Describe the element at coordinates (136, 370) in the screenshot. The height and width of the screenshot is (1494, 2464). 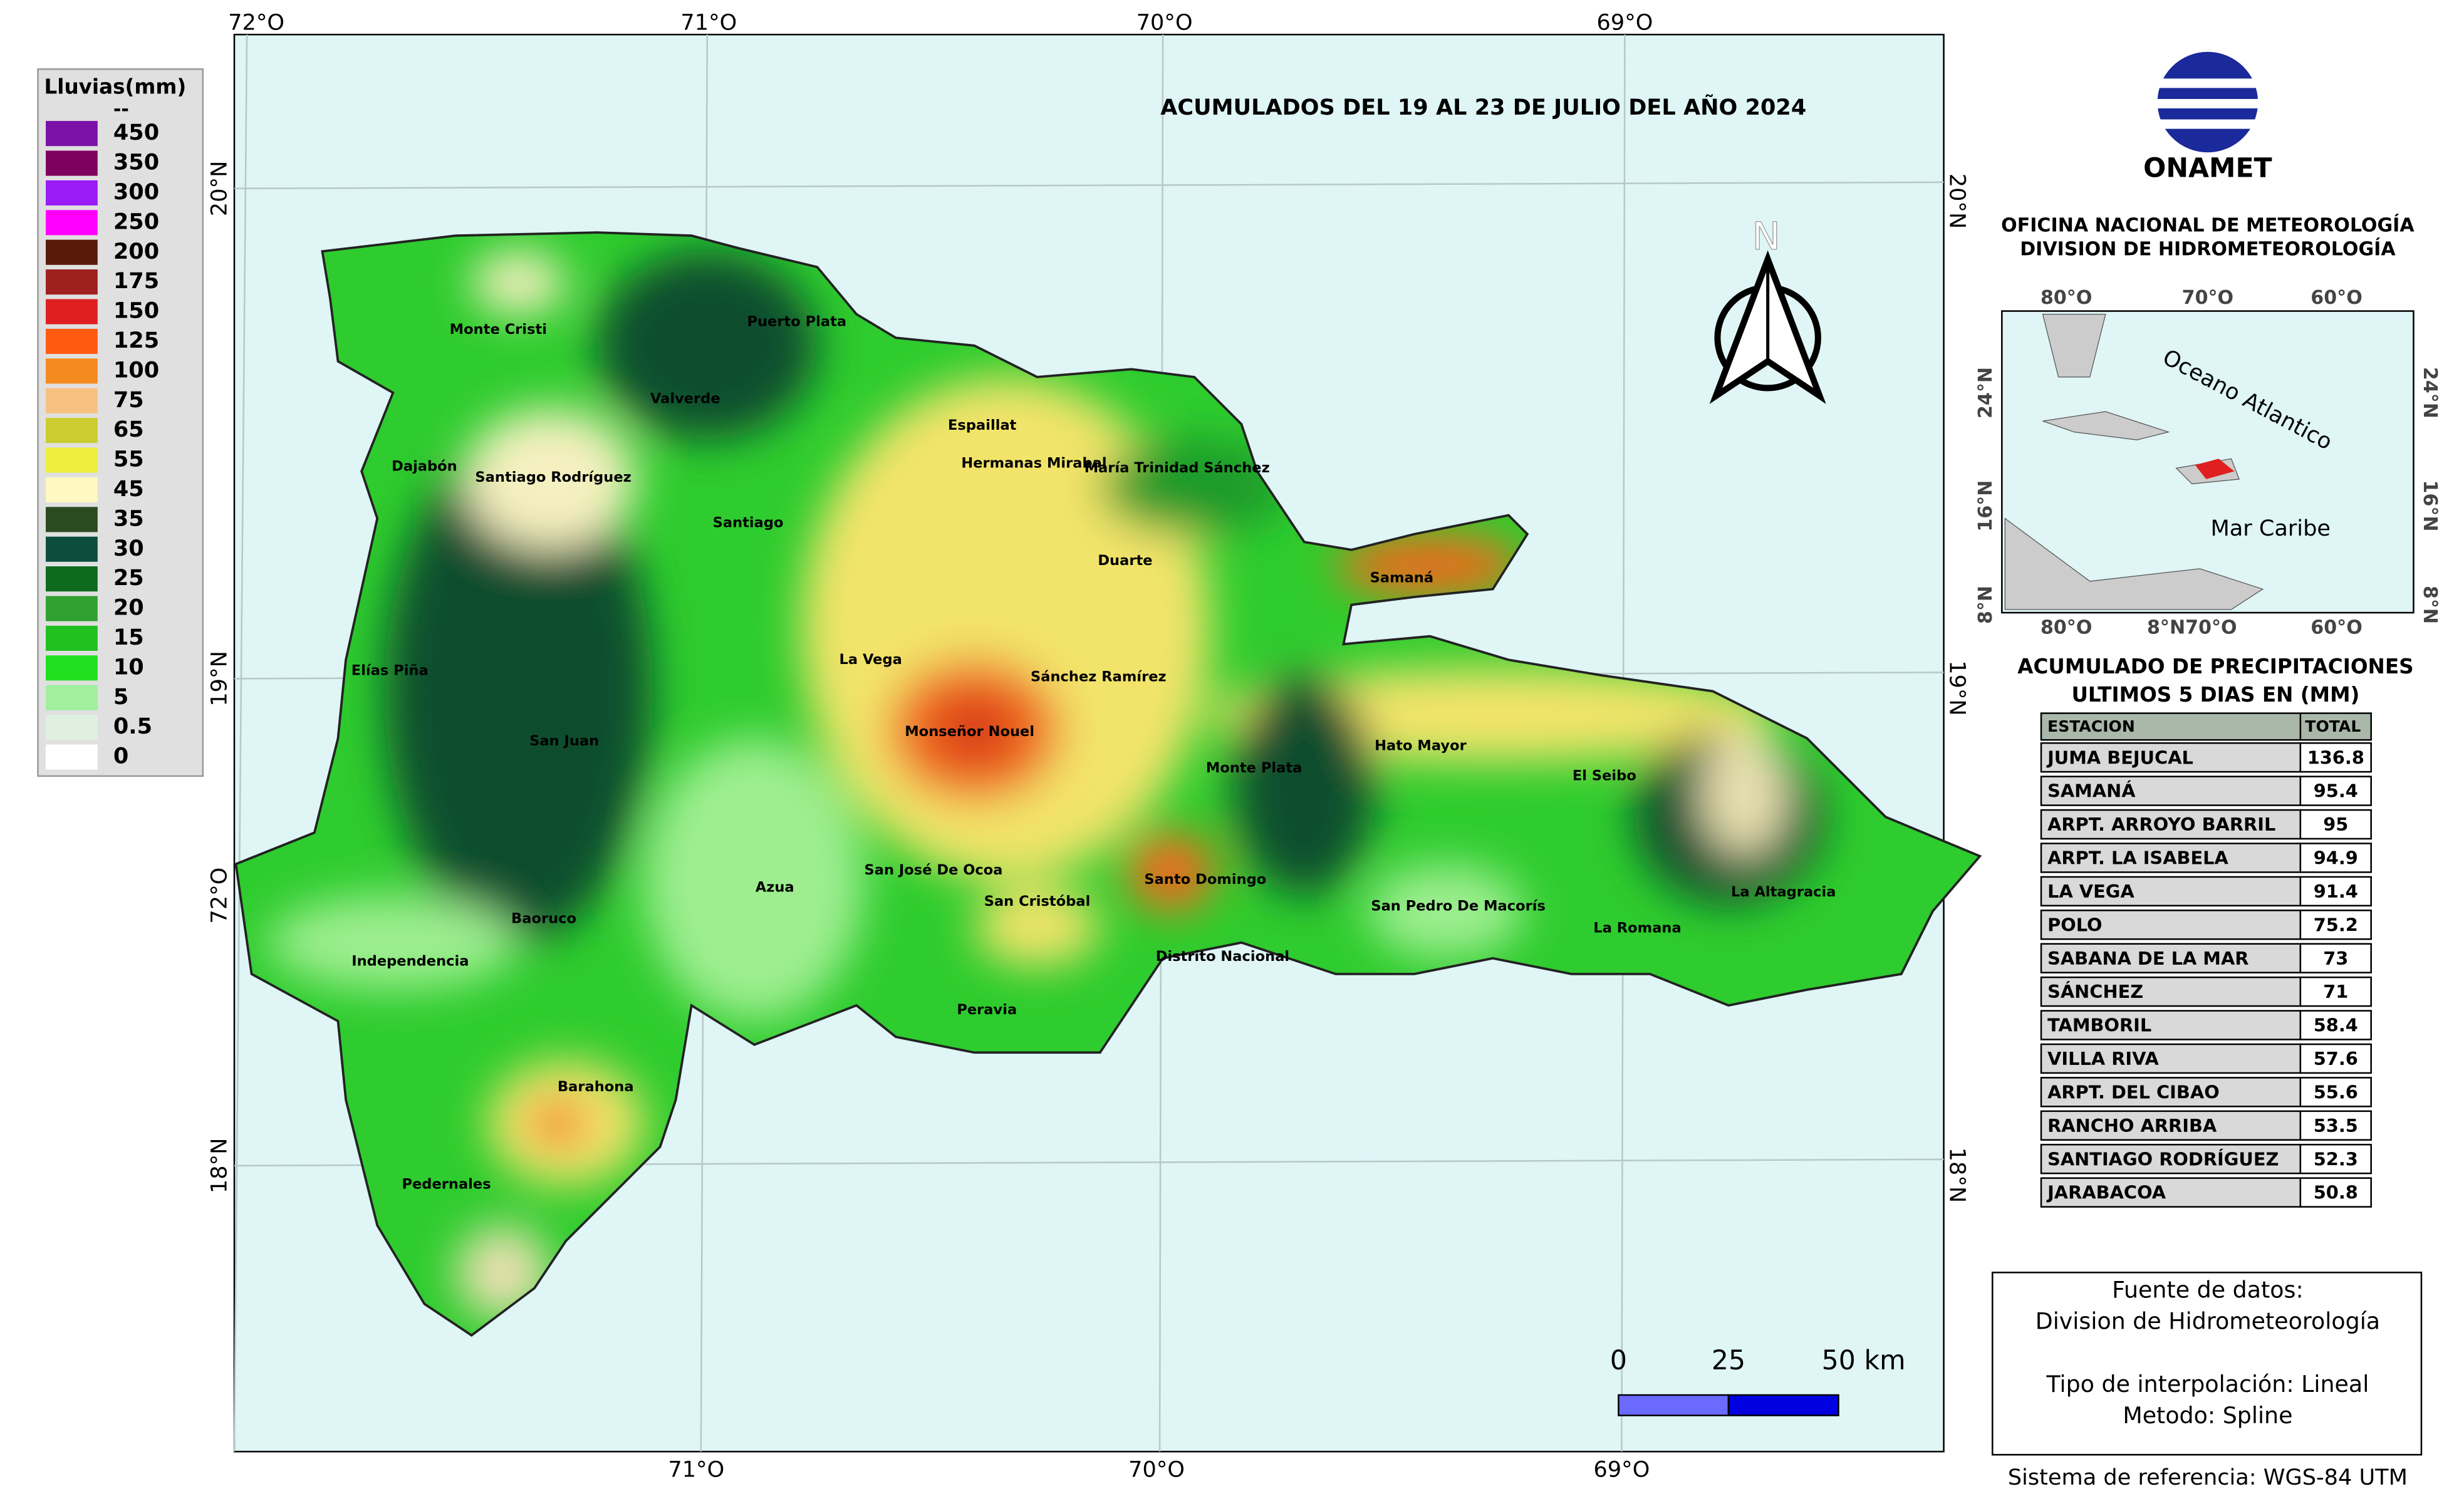
I see `legend-label: 100` at that location.